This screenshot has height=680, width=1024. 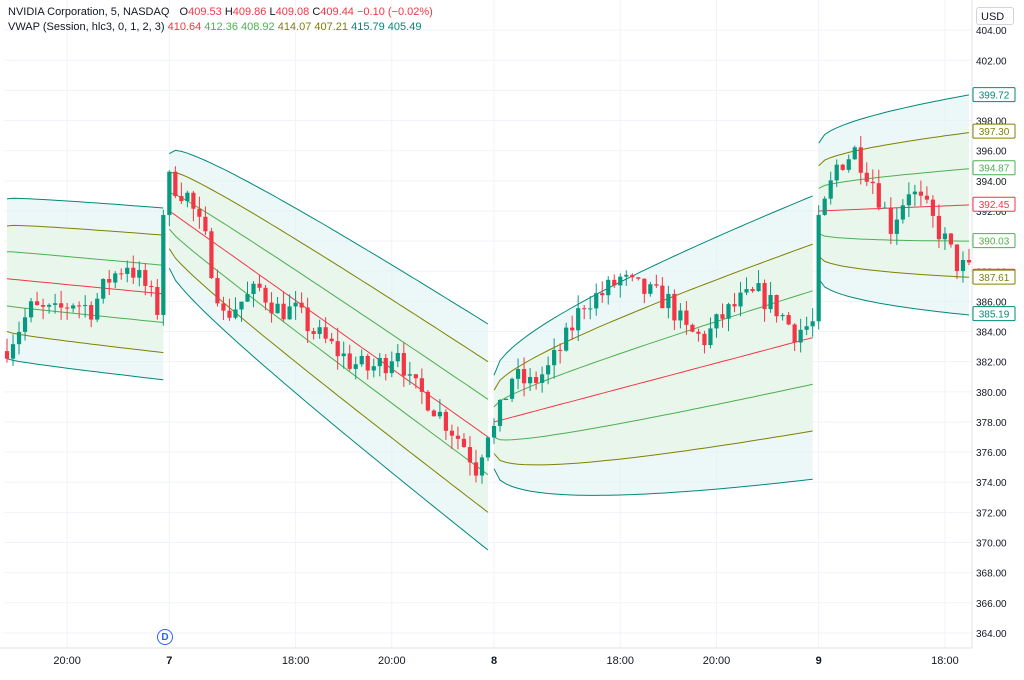 I want to click on dividend-marker-icon: D, so click(x=165, y=637).